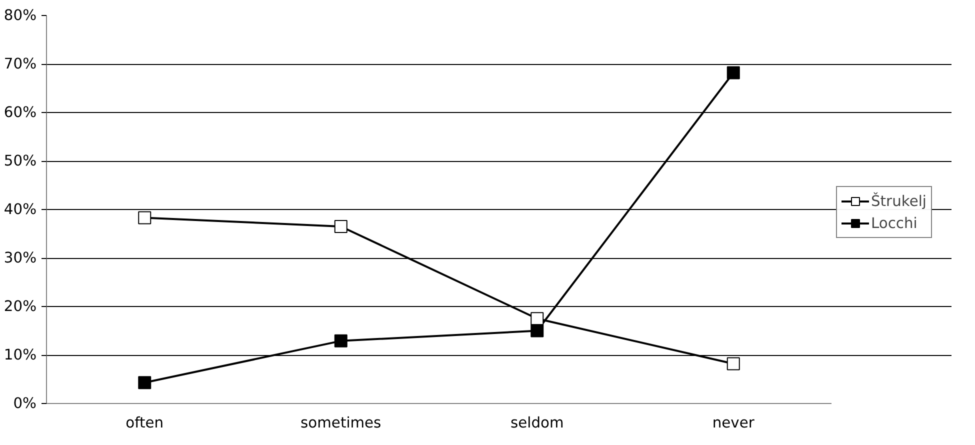 This screenshot has height=445, width=975. Describe the element at coordinates (20, 112) in the screenshot. I see `y-tick-label: 60%` at that location.